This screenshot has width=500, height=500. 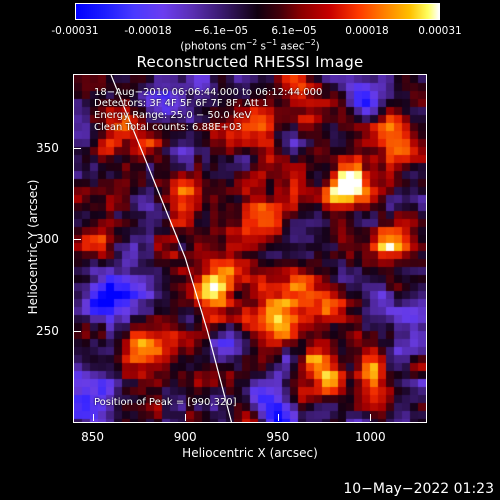 What do you see at coordinates (370, 437) in the screenshot?
I see `x-tick-label: 1000` at bounding box center [370, 437].